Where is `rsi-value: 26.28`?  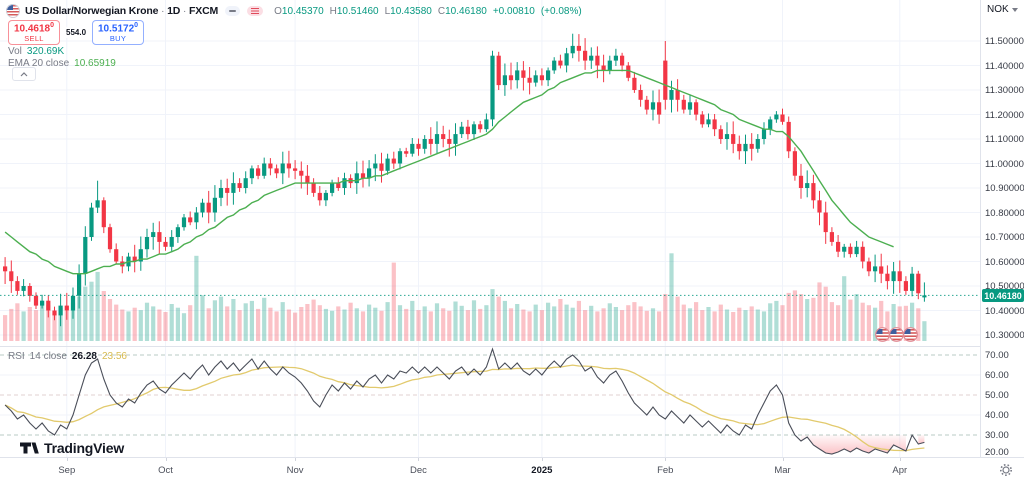
rsi-value: 26.28 is located at coordinates (84, 356).